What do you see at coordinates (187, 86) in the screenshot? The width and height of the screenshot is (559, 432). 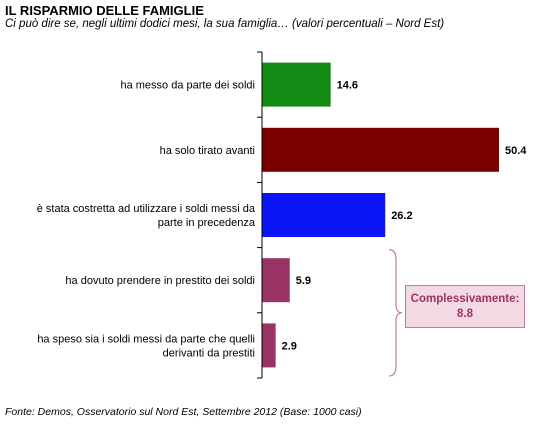 I see `category-label-1: ha messo da parte dei soldi` at bounding box center [187, 86].